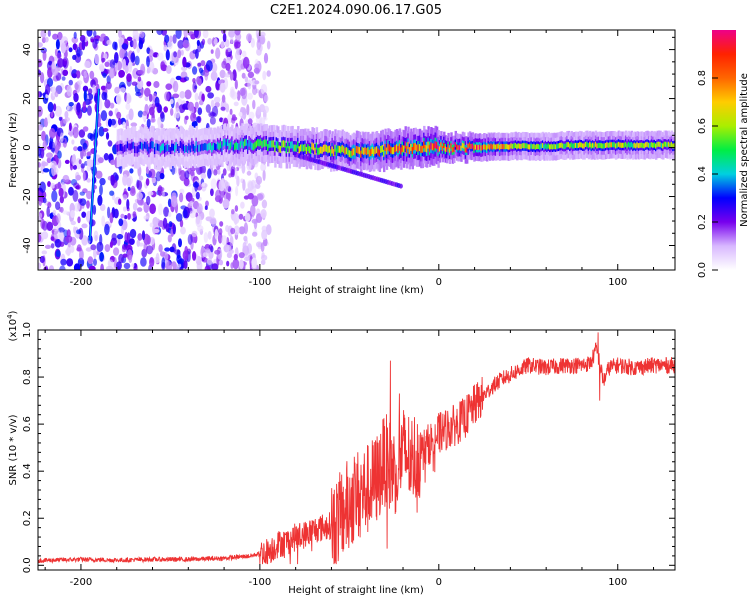 The image size is (750, 600). Describe the element at coordinates (27, 49) in the screenshot. I see `spec-ytick-label: 40` at that location.